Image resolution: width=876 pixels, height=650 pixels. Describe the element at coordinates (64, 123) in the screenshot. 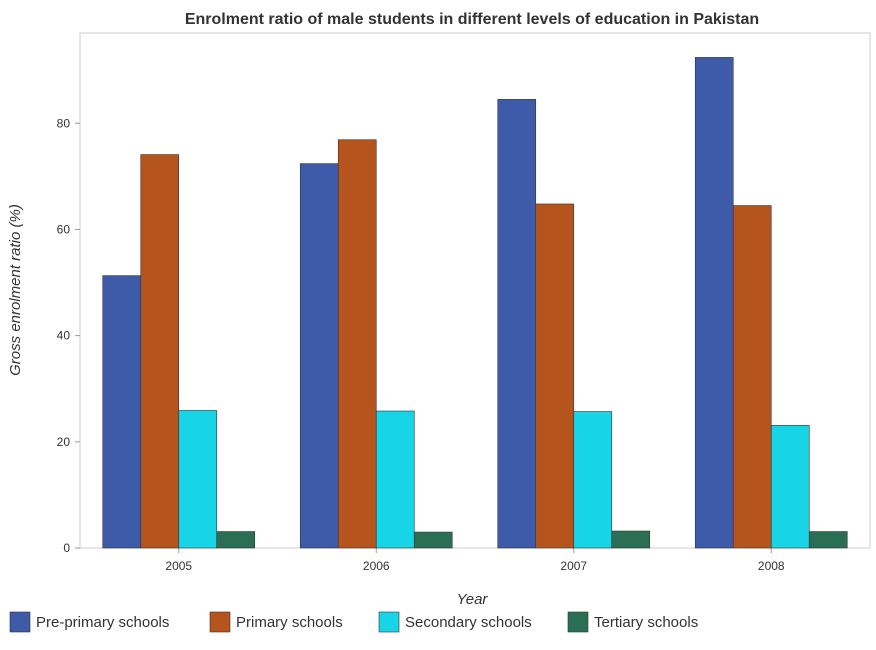

I see `y-tick-label: 80` at that location.